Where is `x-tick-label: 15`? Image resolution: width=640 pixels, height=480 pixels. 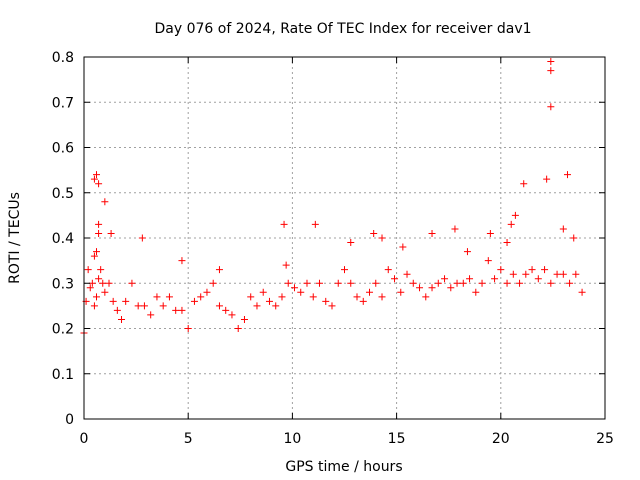
x-tick-label: 15 is located at coordinates (397, 439).